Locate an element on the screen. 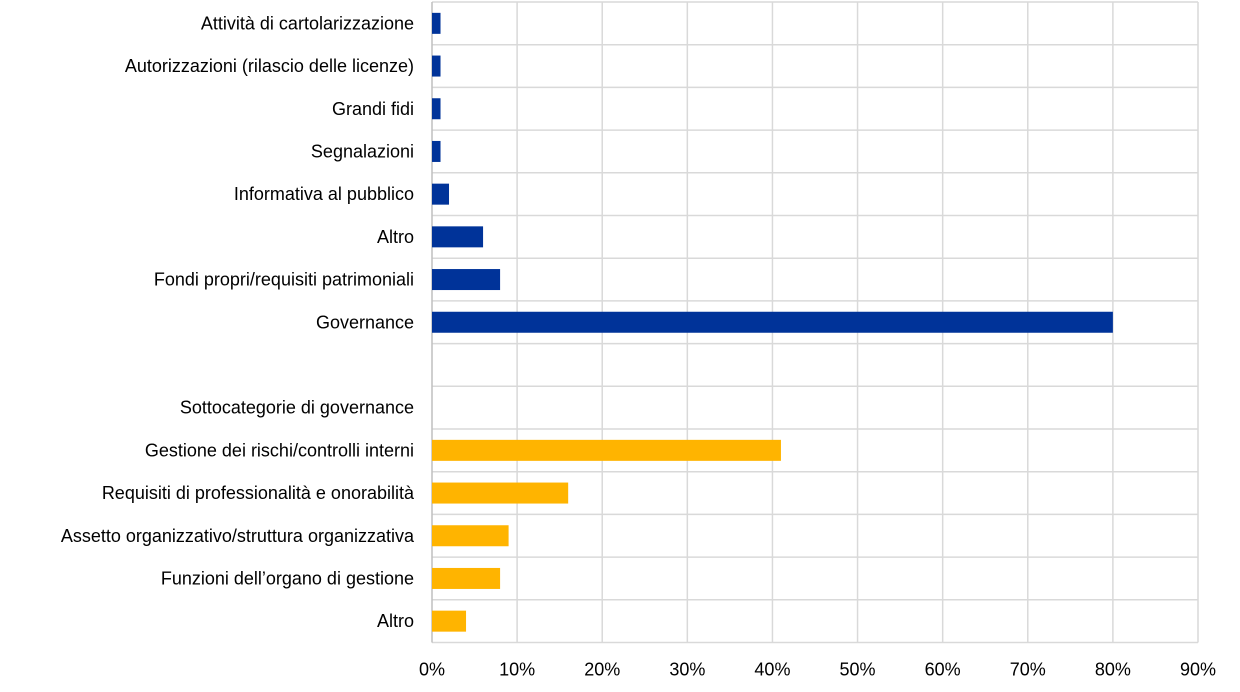 This screenshot has width=1240, height=692. category-label: Attività di cartolarizzazione is located at coordinates (307, 23).